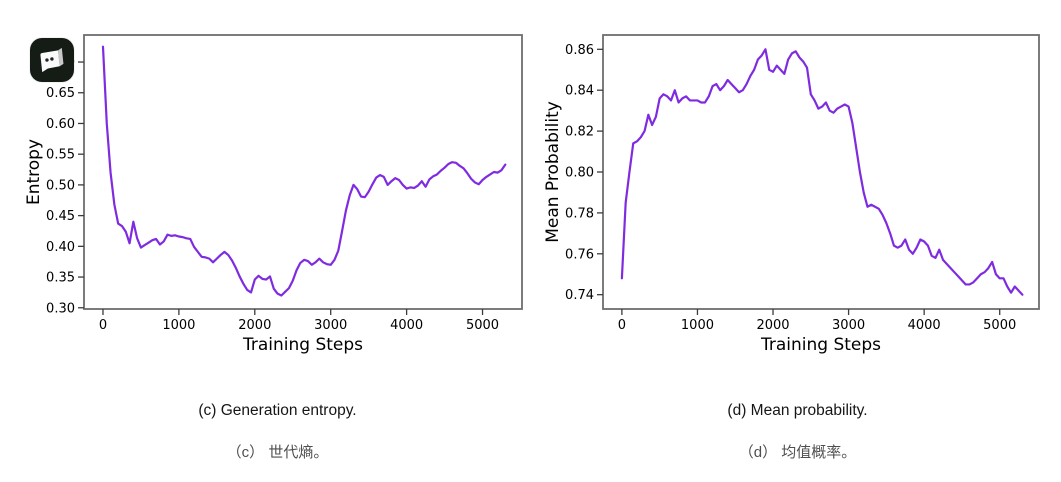  Describe the element at coordinates (553, 172) in the screenshot. I see `y-axis-label: Mean Probability` at that location.